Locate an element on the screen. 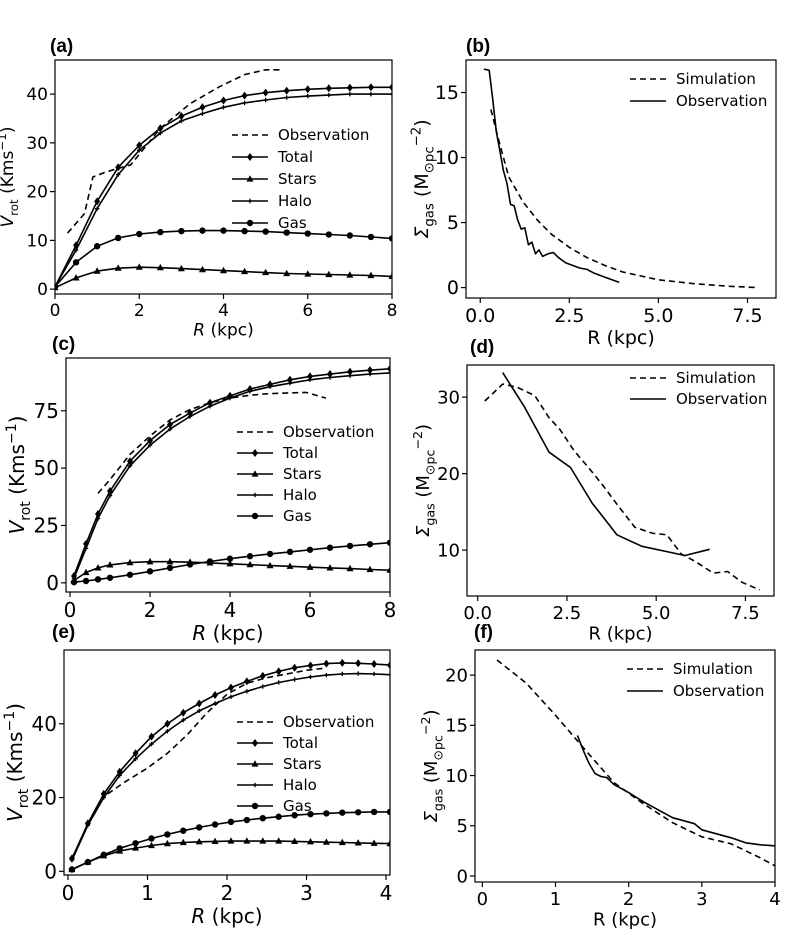 The image size is (786, 935). legend-label-halo: Halo is located at coordinates (295, 201).